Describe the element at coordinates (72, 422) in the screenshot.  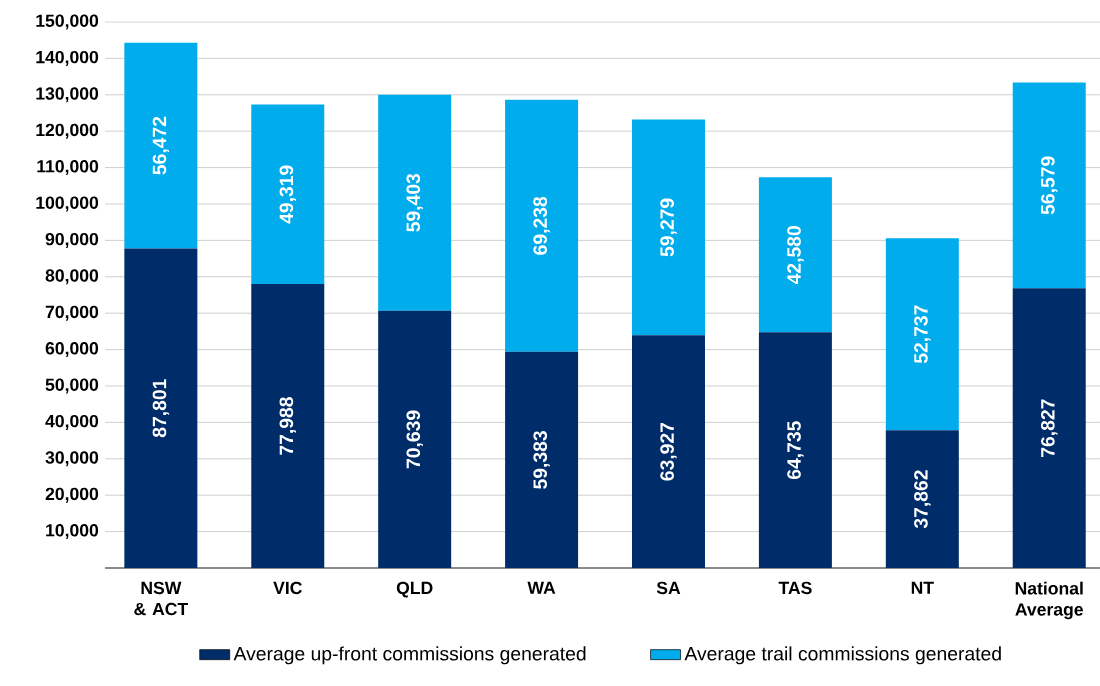
I see `y-tick-label: 40,000` at that location.